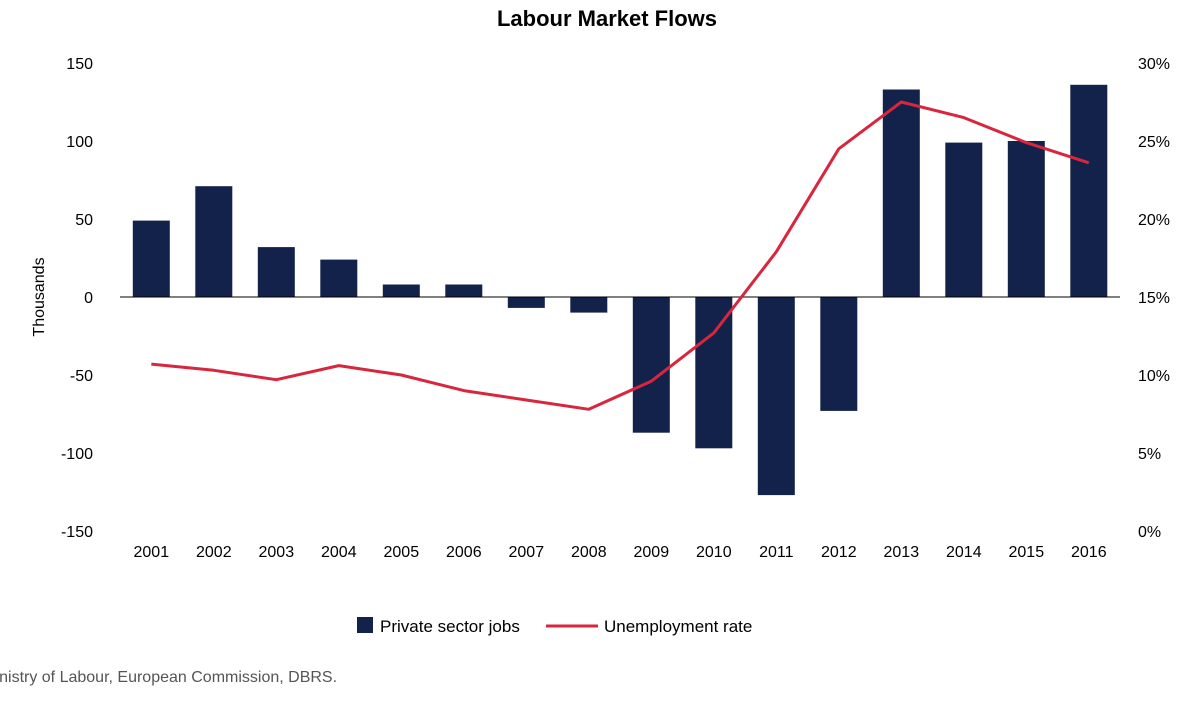 The width and height of the screenshot is (1200, 707). Describe the element at coordinates (77, 454) in the screenshot. I see `y-tick-label--100: -100` at that location.